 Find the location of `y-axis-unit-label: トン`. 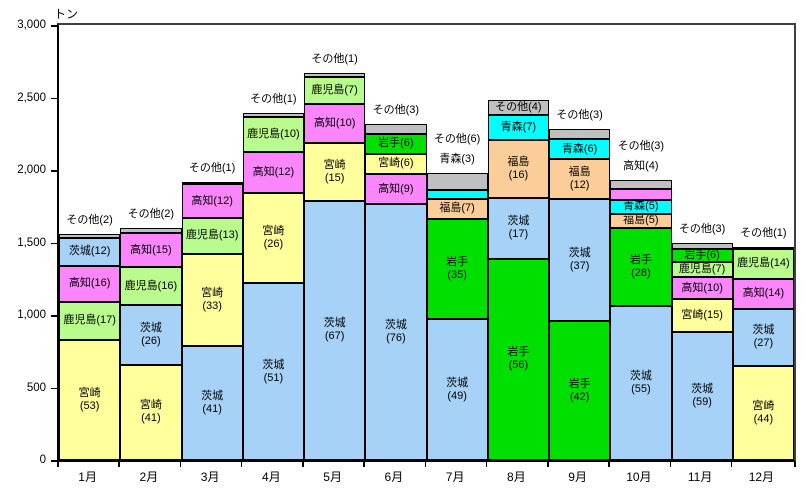

y-axis-unit-label: トン is located at coordinates (66, 14).